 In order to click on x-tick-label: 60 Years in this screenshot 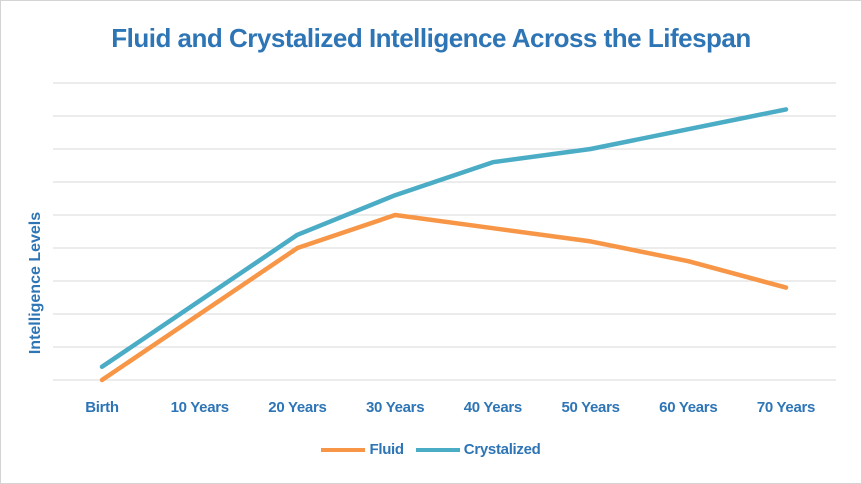, I will do `click(688, 407)`.